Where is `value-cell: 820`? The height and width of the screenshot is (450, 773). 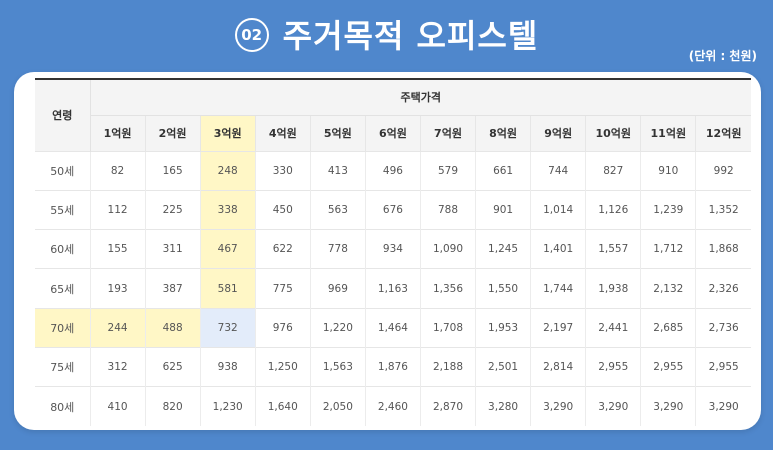 value-cell: 820 is located at coordinates (173, 406).